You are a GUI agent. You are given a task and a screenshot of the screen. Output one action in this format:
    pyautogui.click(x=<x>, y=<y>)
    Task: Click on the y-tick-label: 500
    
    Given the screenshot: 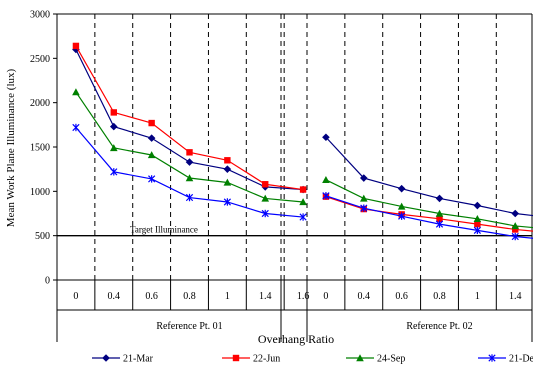 What is the action you would take?
    pyautogui.click(x=42, y=236)
    